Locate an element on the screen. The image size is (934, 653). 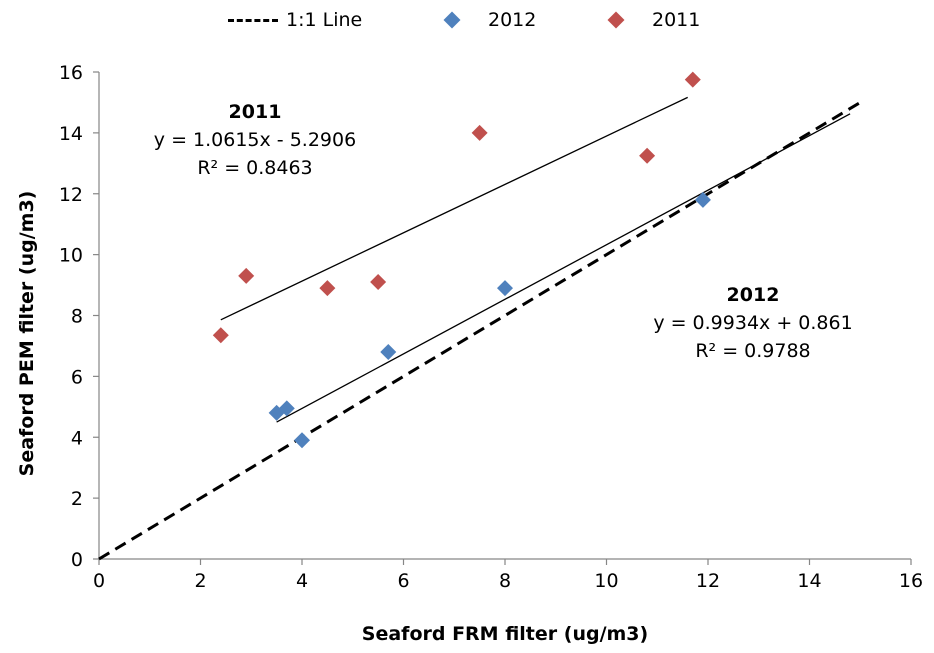
annotation-2012-equation: y = 0.9934x + 0.861 is located at coordinates (753, 323).